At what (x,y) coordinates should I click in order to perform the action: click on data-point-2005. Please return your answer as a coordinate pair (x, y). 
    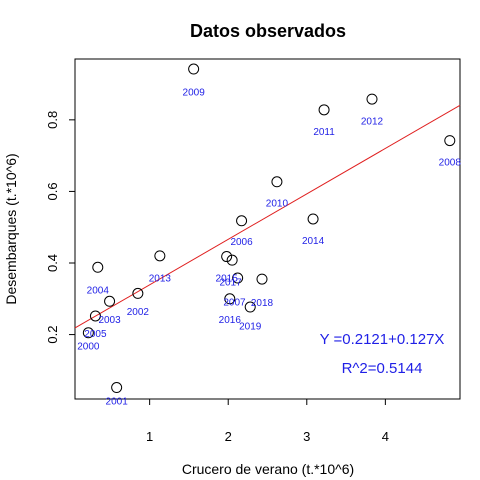
    Looking at the image, I should click on (95, 316).